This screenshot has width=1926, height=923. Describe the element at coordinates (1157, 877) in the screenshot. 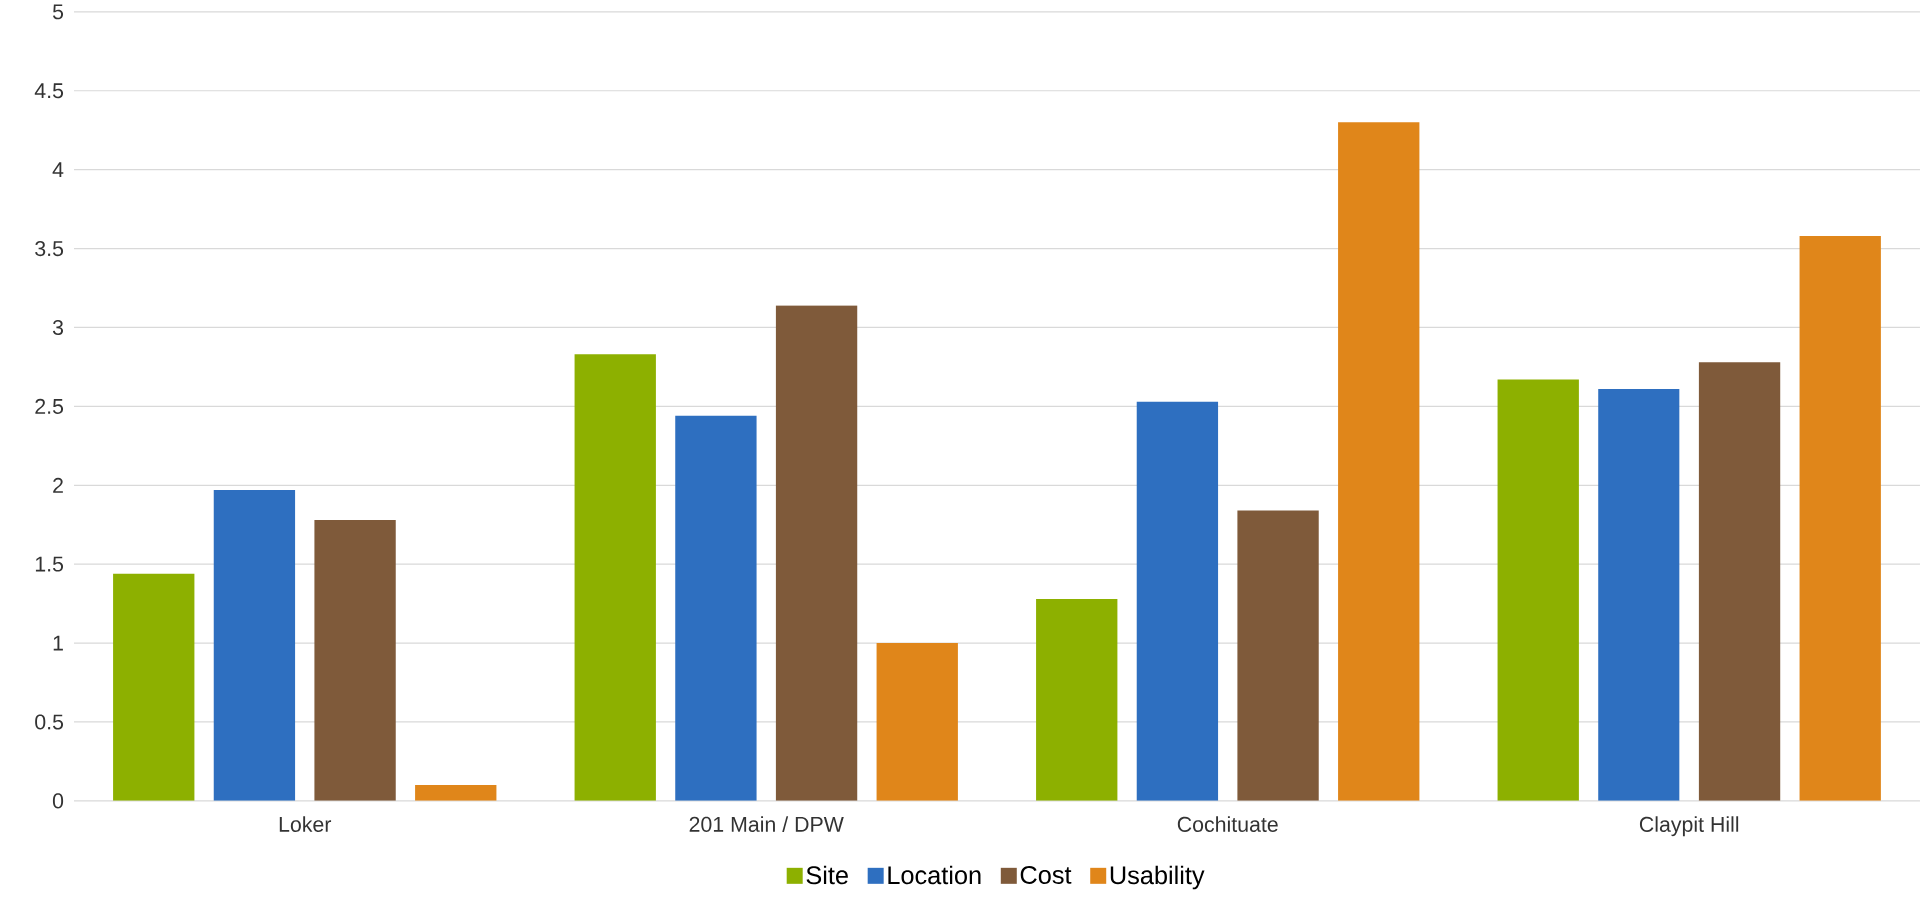

I see `legend-label: Usability` at that location.